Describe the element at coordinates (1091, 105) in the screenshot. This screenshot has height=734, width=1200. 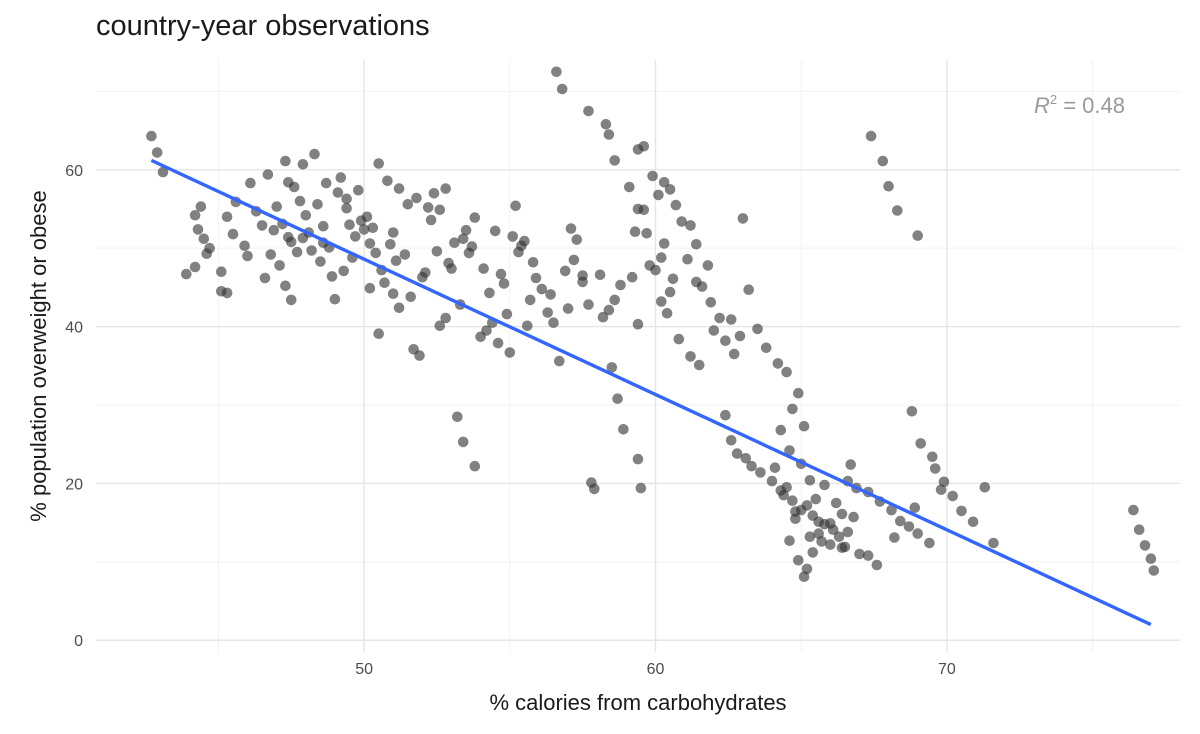
I see `r-squared-value: = 0.48` at that location.